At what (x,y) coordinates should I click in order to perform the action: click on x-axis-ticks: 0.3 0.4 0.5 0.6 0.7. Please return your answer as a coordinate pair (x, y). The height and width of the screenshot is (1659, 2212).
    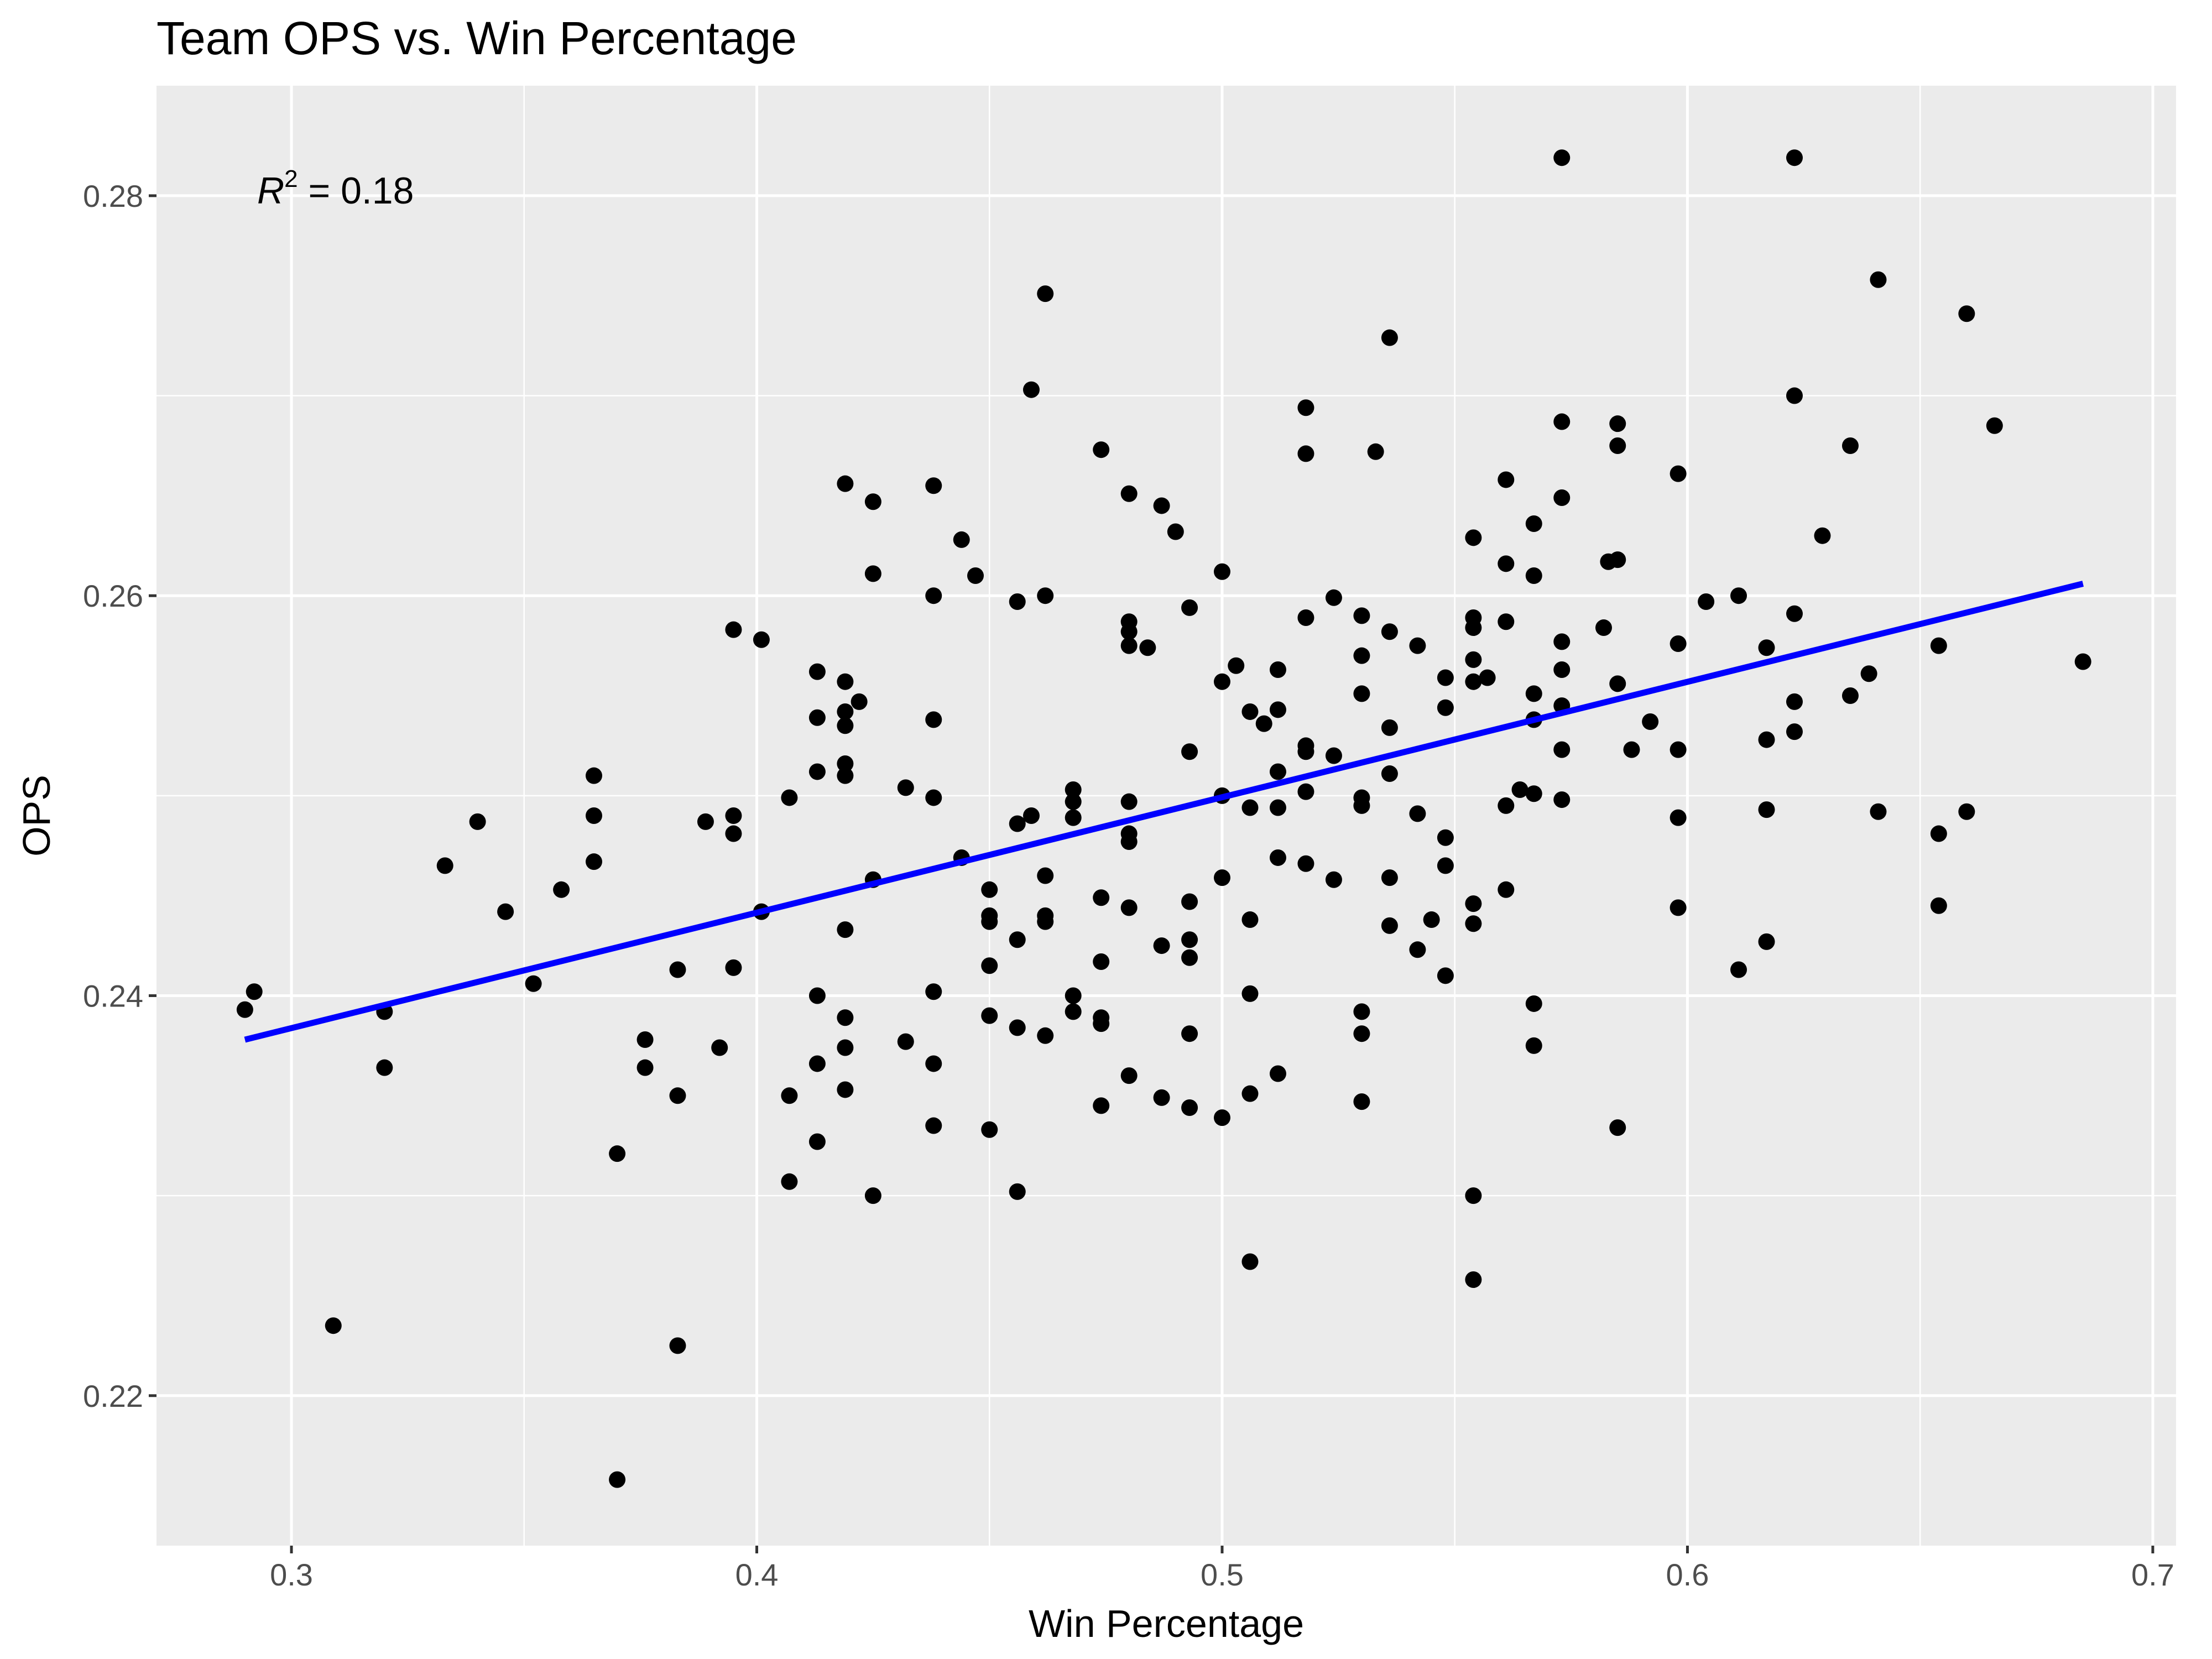
    Looking at the image, I should click on (1222, 1569).